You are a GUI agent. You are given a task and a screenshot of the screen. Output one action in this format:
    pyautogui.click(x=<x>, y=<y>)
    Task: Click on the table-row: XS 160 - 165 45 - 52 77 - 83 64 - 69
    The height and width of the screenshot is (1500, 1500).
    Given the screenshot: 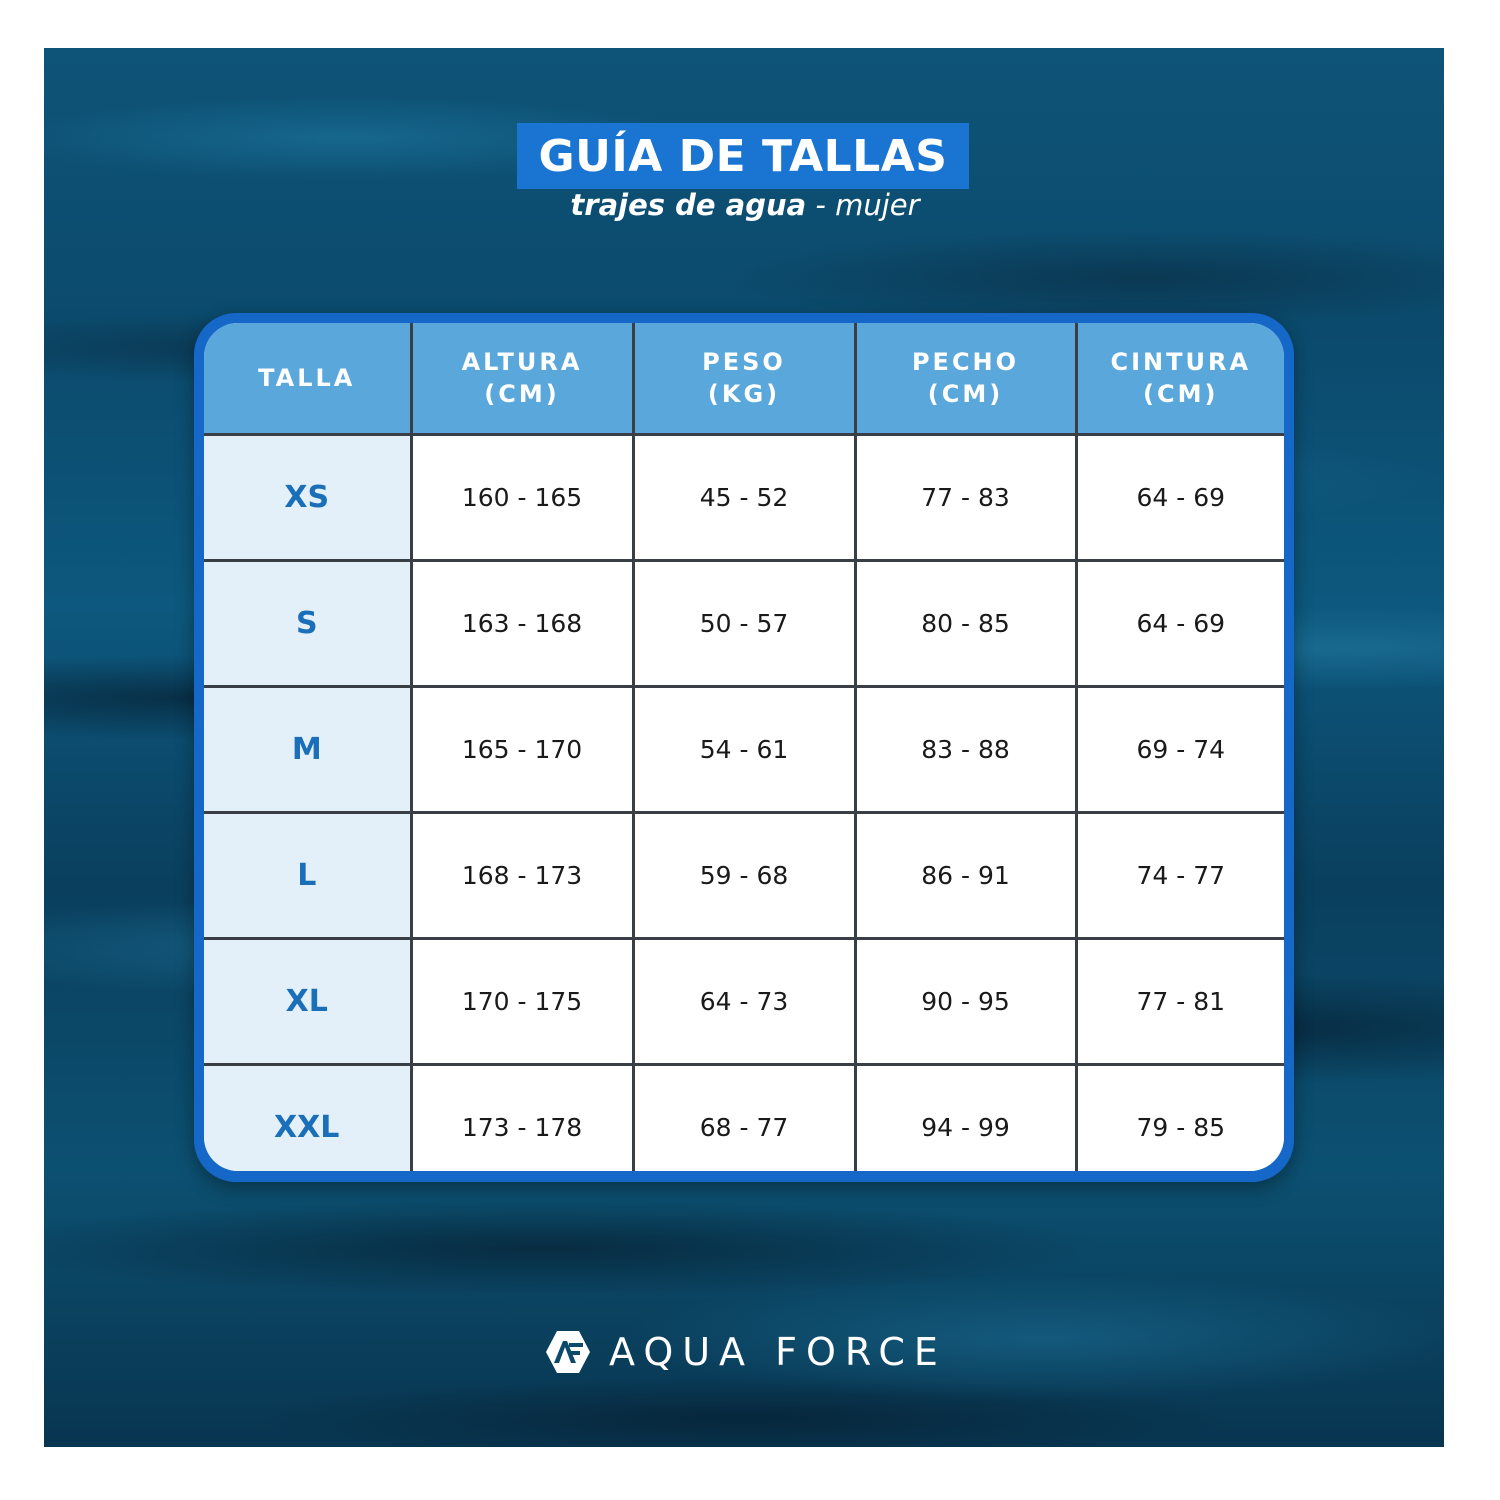 What is the action you would take?
    pyautogui.click(x=744, y=498)
    